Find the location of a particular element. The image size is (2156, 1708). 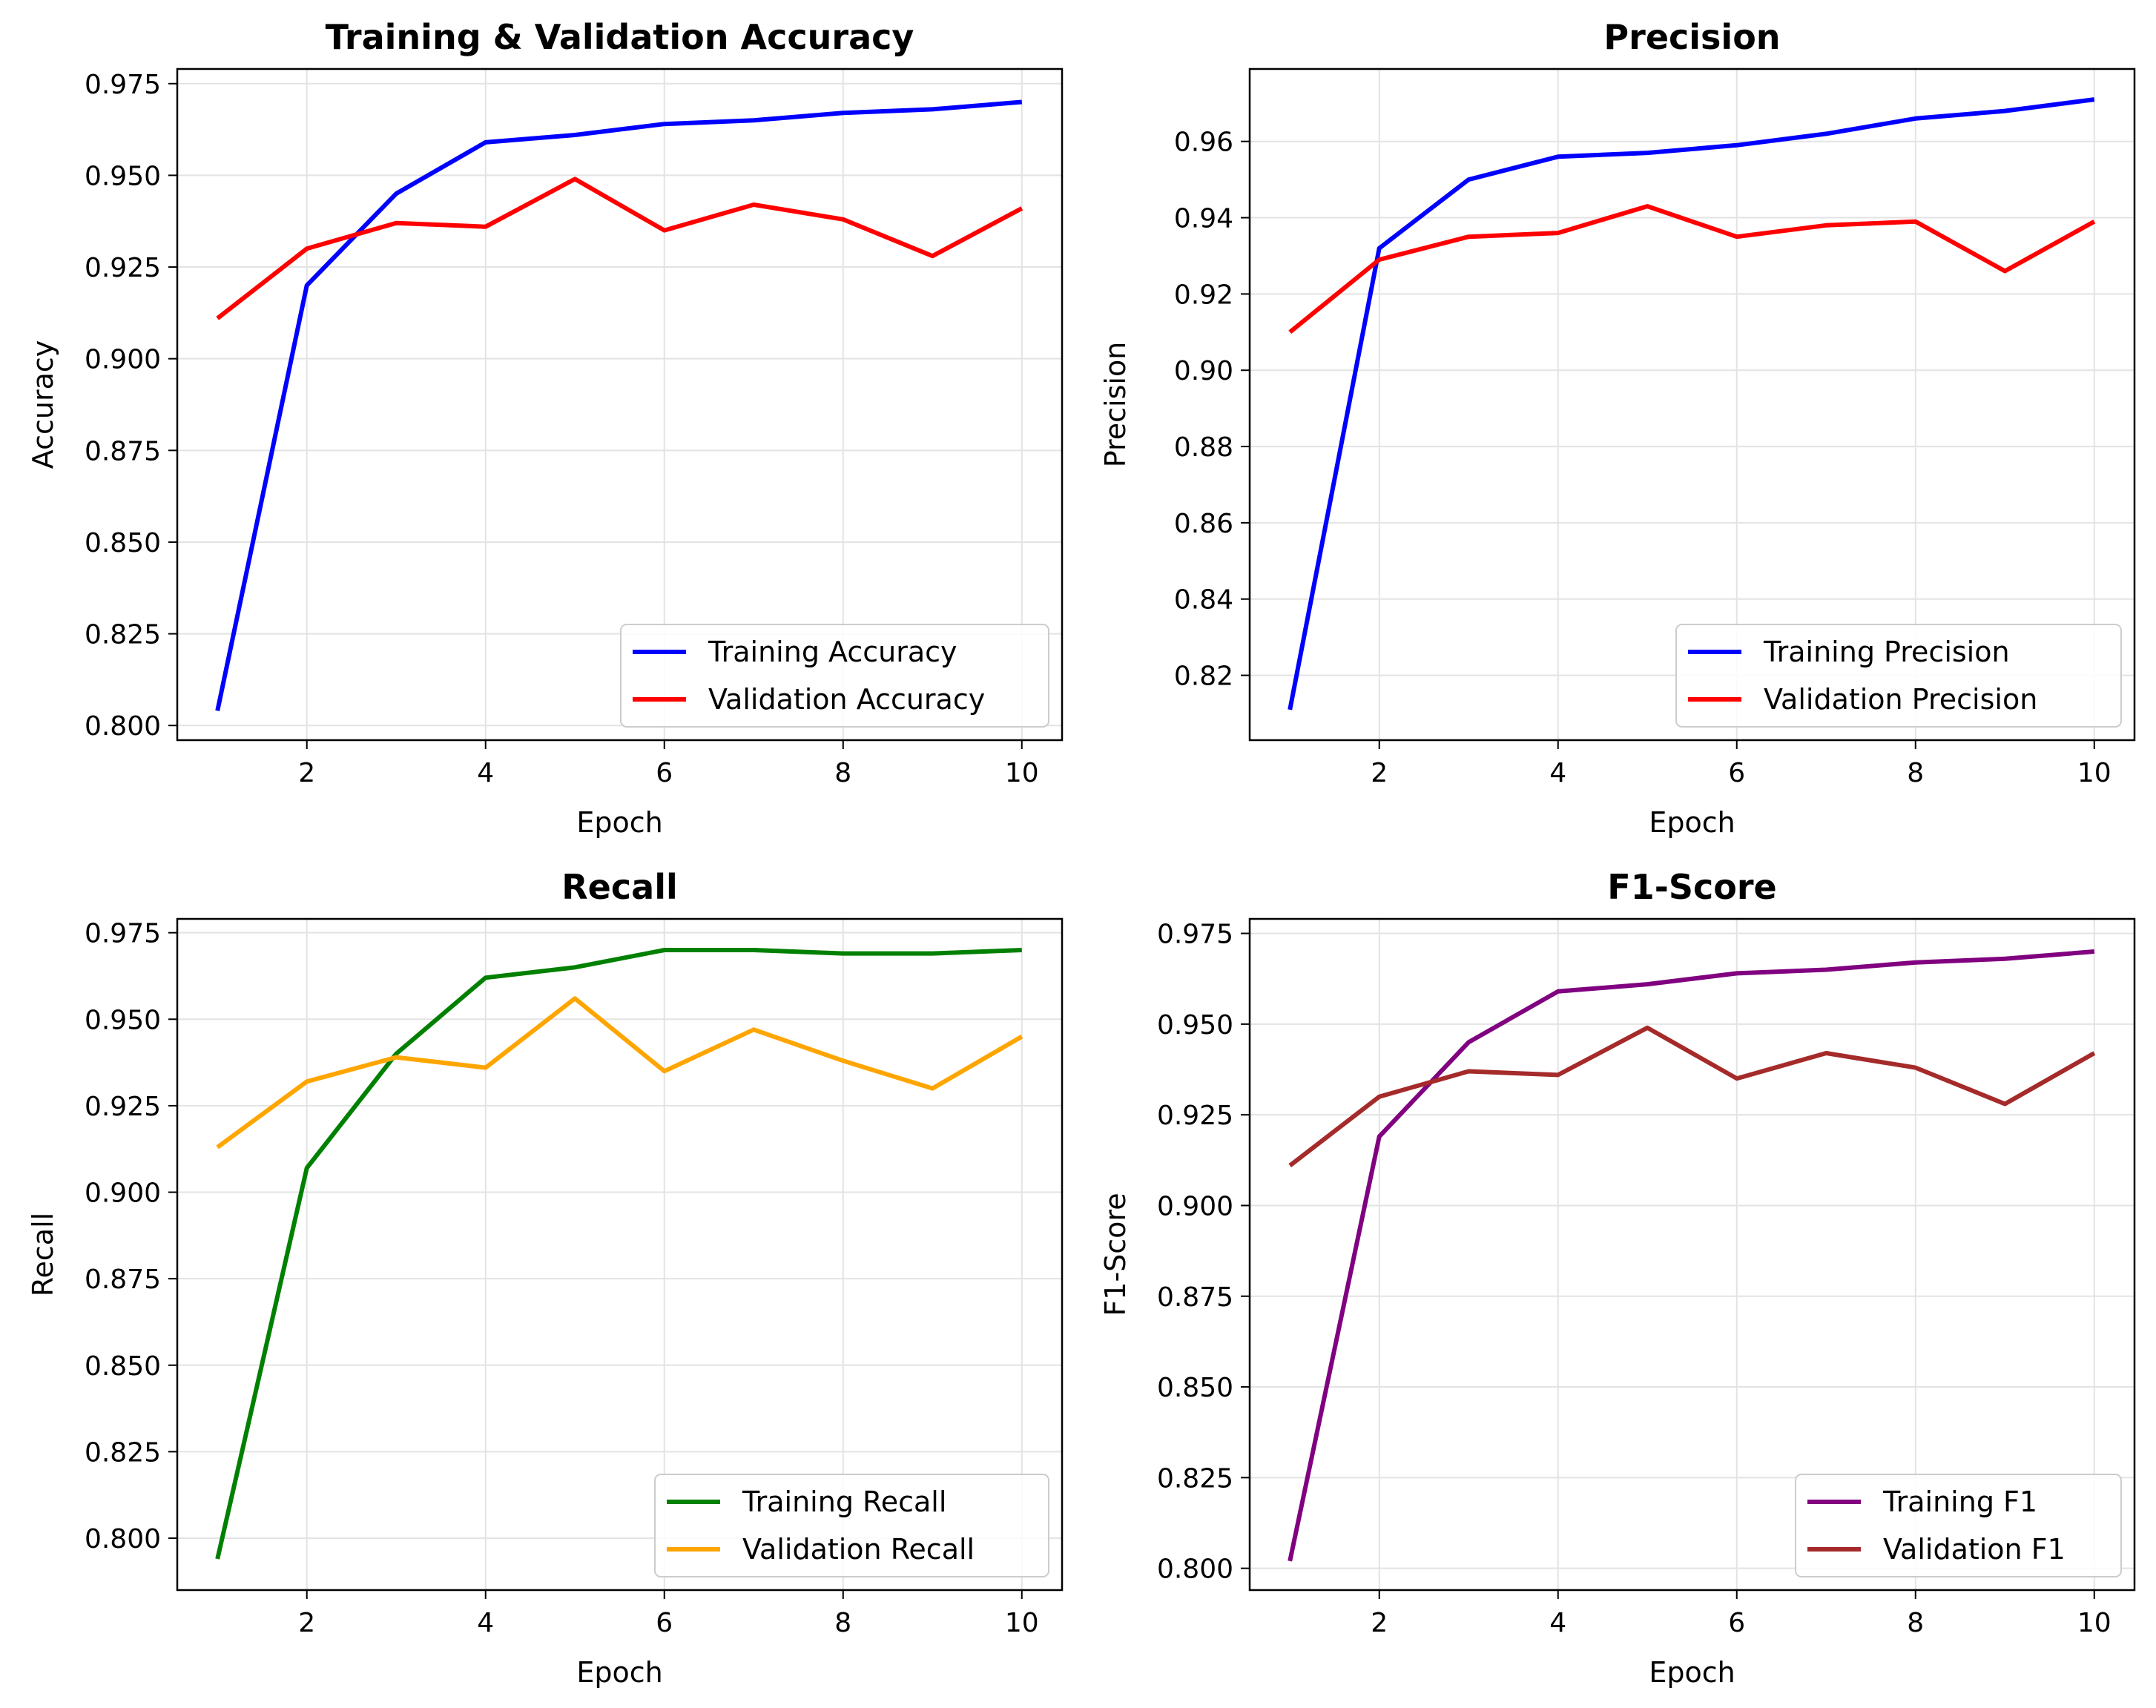

legend-label: Training Precision is located at coordinates (1886, 652).